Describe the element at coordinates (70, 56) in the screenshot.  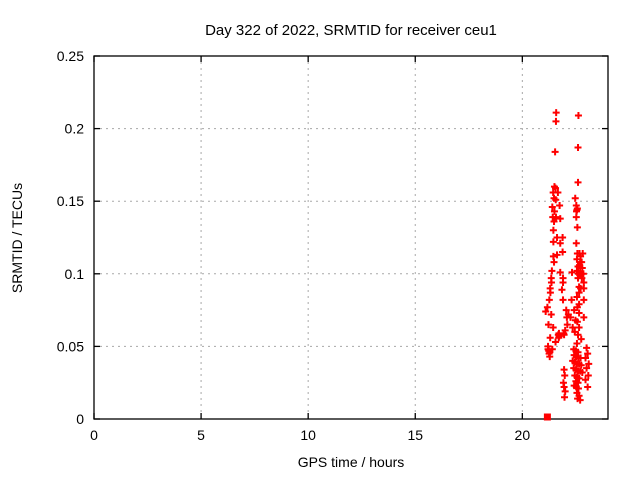
I see `y-tick-label: 0.25` at that location.